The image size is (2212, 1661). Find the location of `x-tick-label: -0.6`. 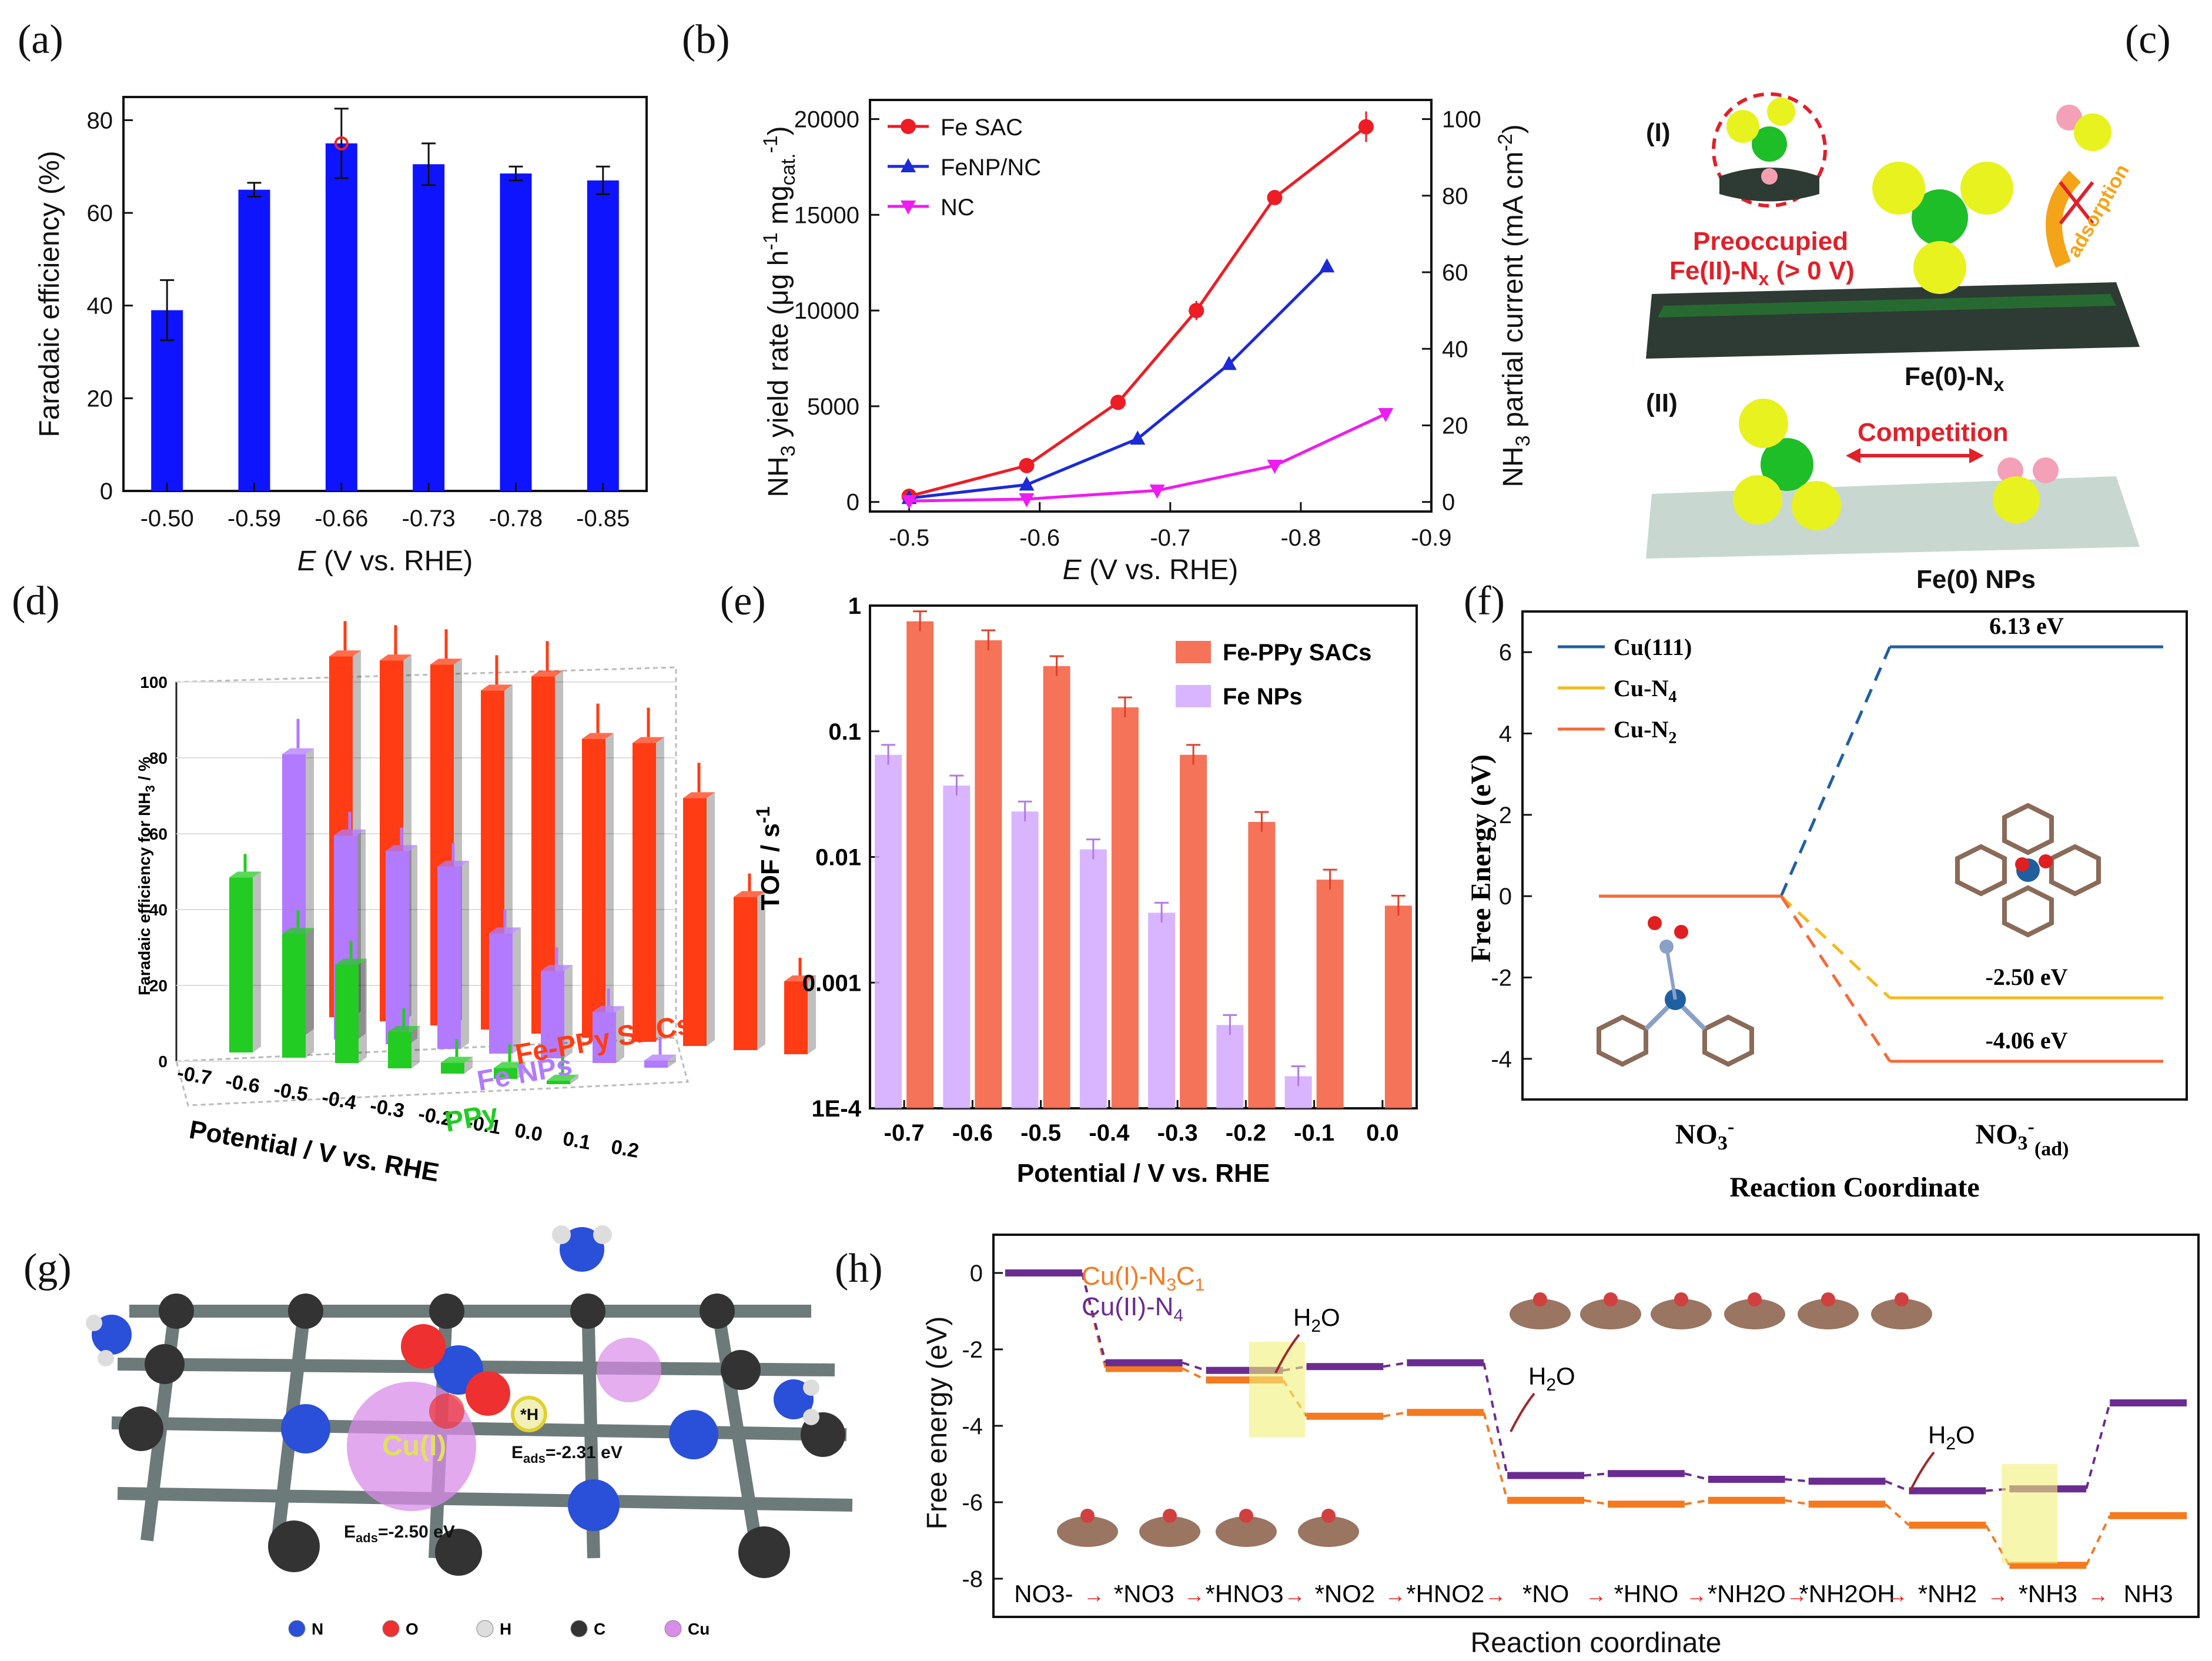

x-tick-label: -0.6 is located at coordinates (243, 1084).